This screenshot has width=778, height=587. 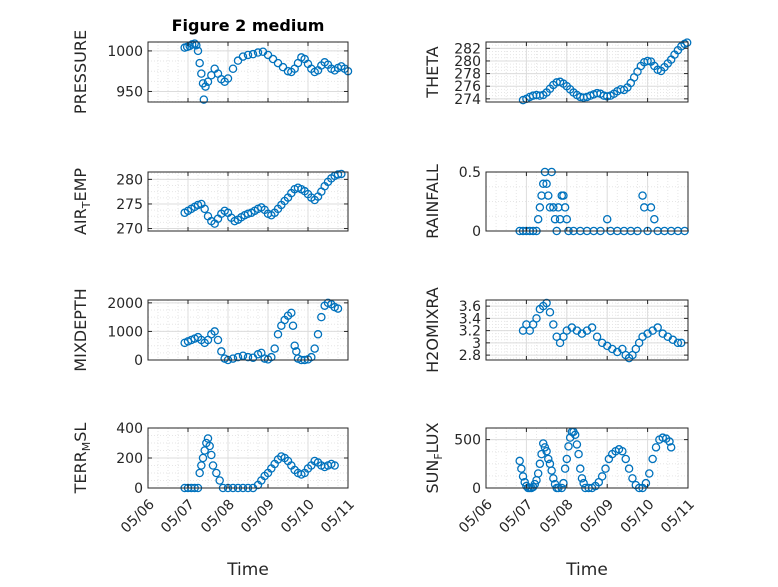 I want to click on y-tick-label: 3.4, so click(x=470, y=319).